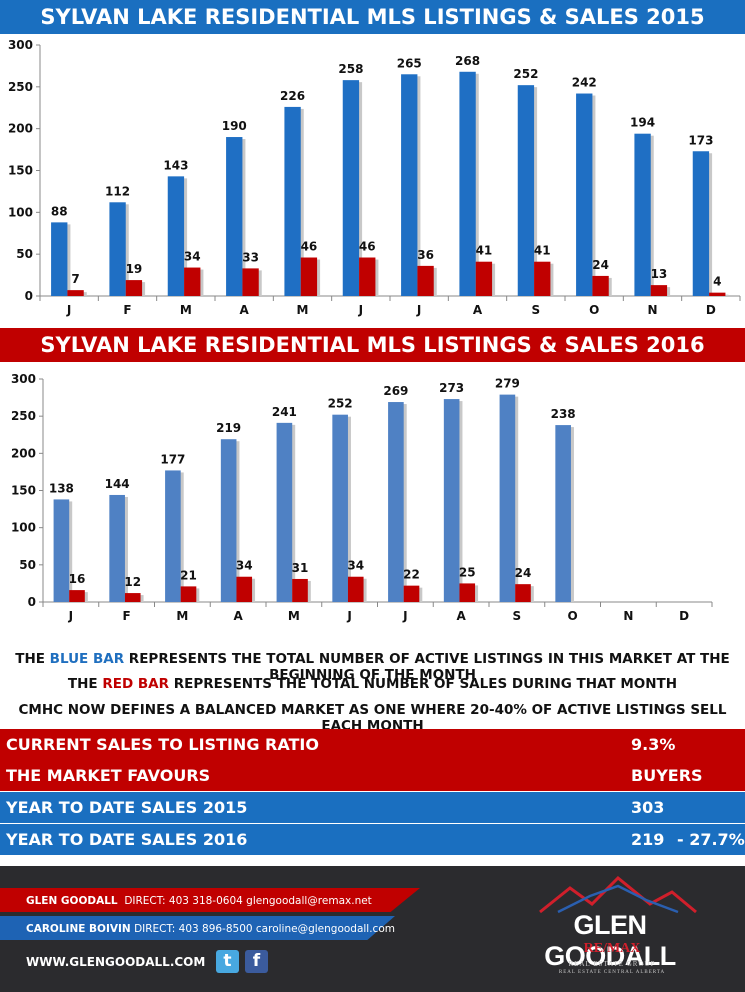  I want to click on y-tick-label: 150, so click(23, 491).